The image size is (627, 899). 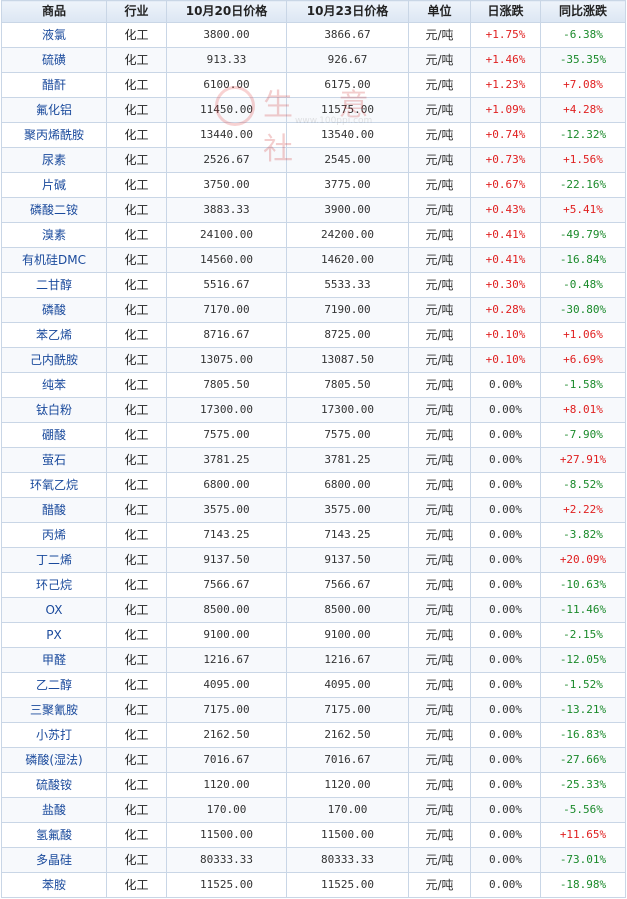 I want to click on commodity-name-link: 三聚氰胺, so click(x=54, y=710).